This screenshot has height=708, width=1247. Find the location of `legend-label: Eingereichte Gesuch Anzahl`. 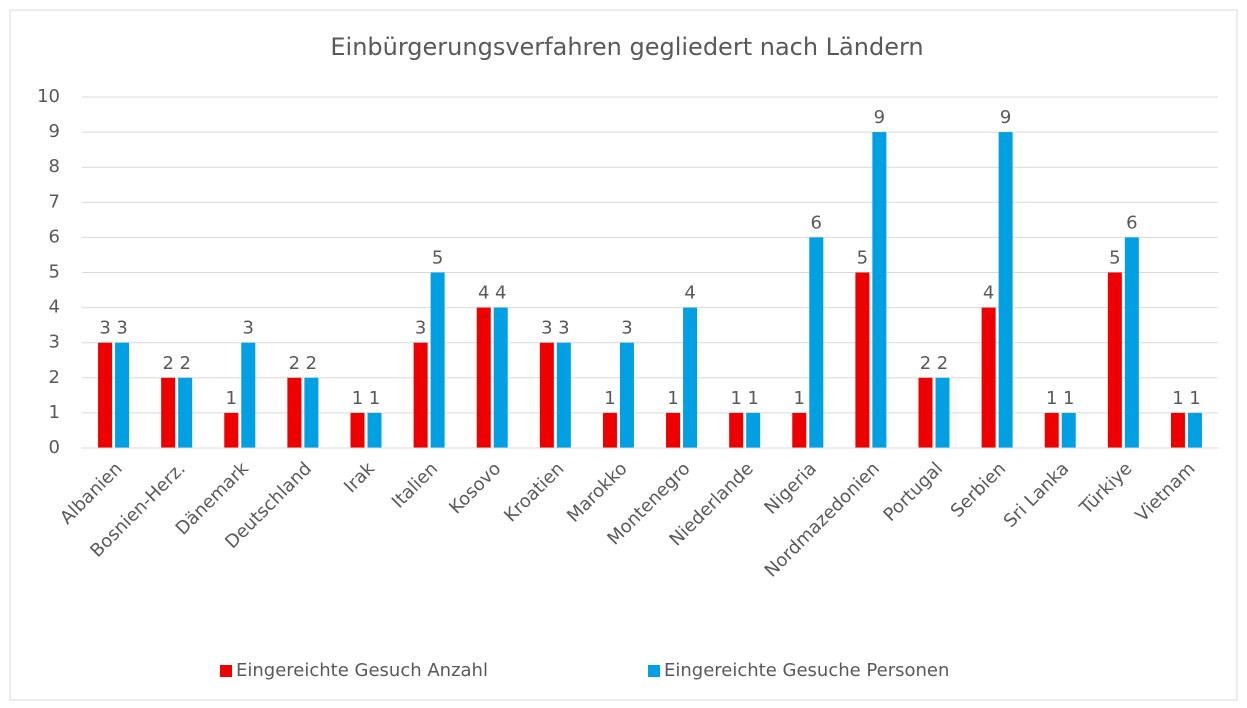

legend-label: Eingereichte Gesuch Anzahl is located at coordinates (362, 670).